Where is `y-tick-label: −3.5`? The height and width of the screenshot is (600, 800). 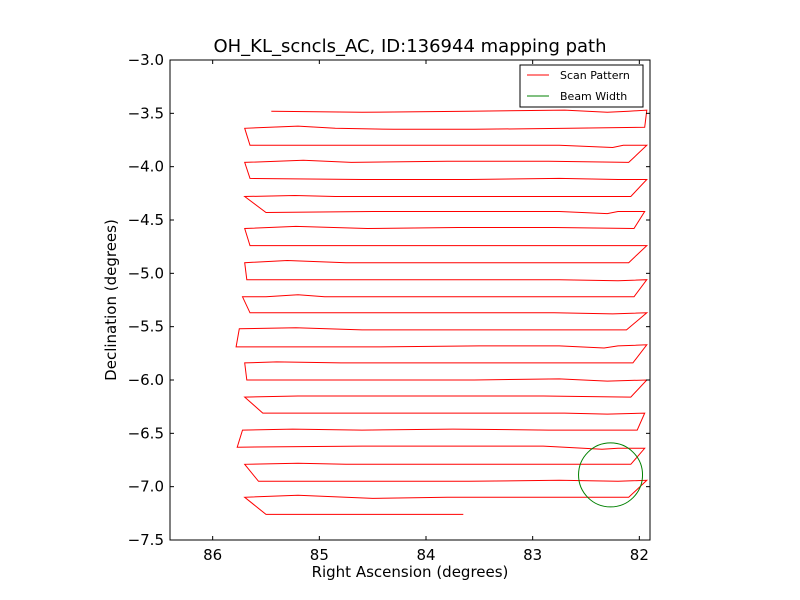
y-tick-label: −3.5 is located at coordinates (146, 113).